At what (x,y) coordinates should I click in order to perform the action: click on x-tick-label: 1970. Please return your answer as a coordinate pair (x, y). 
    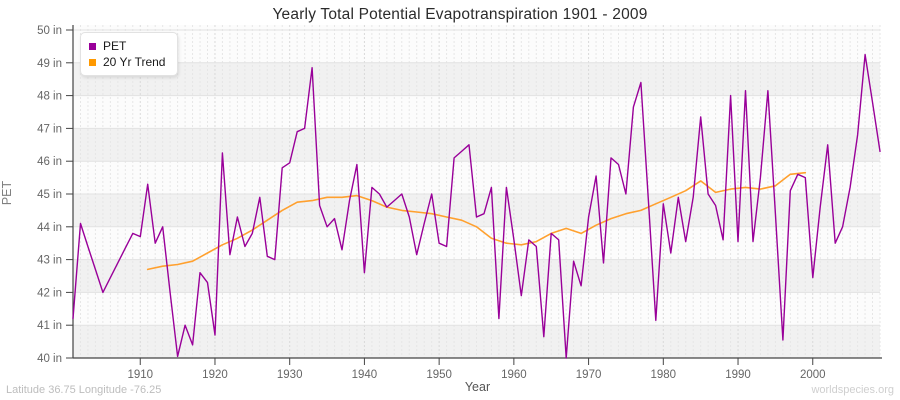
    Looking at the image, I should click on (589, 375).